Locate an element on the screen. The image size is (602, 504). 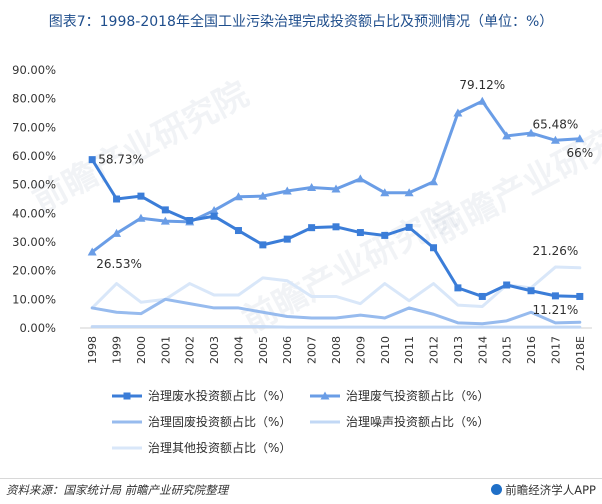
data-label: 21.26% is located at coordinates (556, 251).